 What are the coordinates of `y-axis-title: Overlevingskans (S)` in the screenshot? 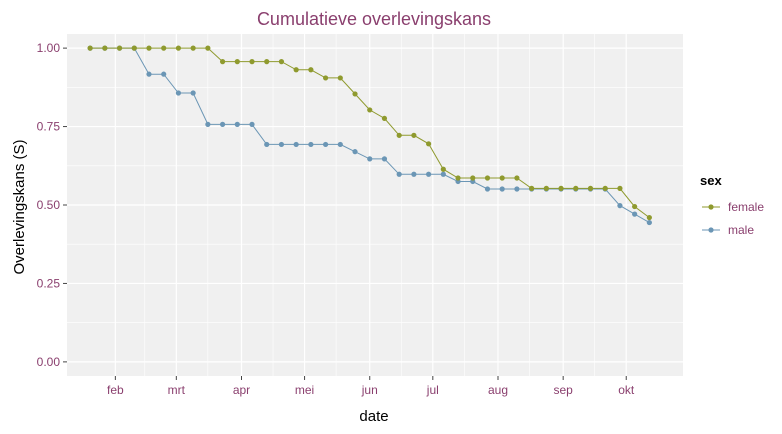 It's located at (19, 206).